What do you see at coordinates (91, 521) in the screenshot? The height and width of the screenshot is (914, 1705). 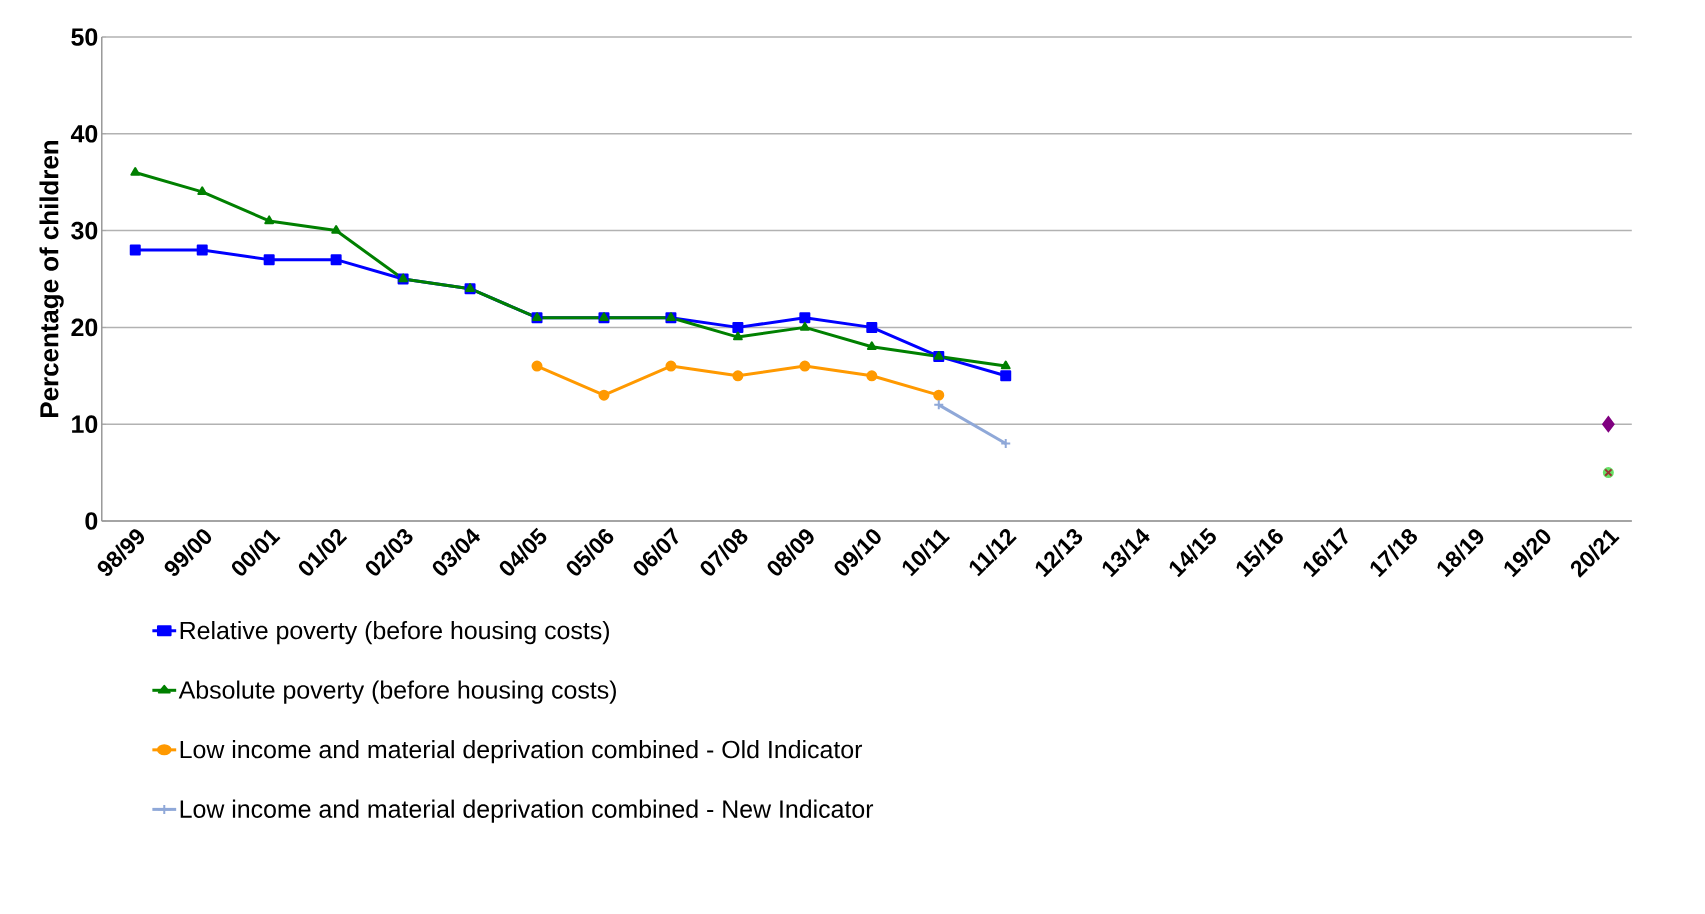 I see `y-tick-label: 0` at bounding box center [91, 521].